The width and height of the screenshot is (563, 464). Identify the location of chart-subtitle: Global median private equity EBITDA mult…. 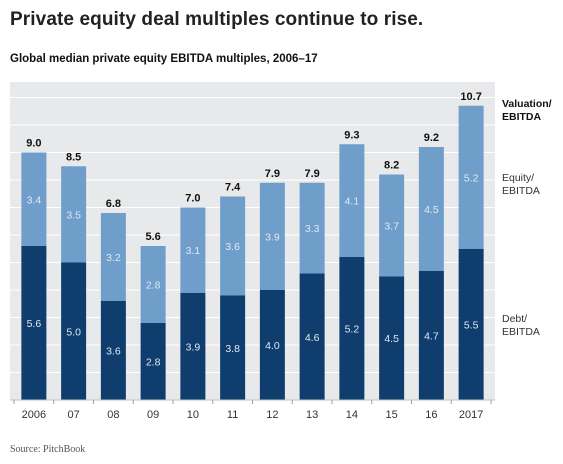
(164, 59).